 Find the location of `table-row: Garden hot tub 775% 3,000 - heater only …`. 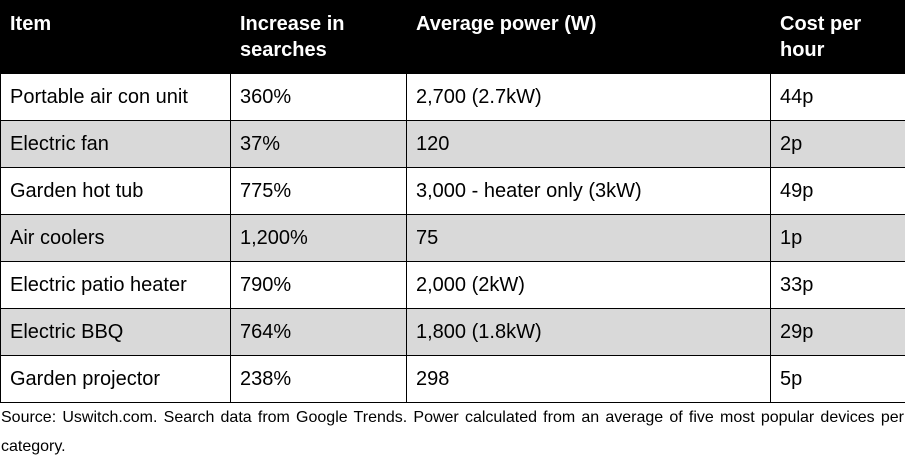

table-row: Garden hot tub 775% 3,000 - heater only … is located at coordinates (452, 191).